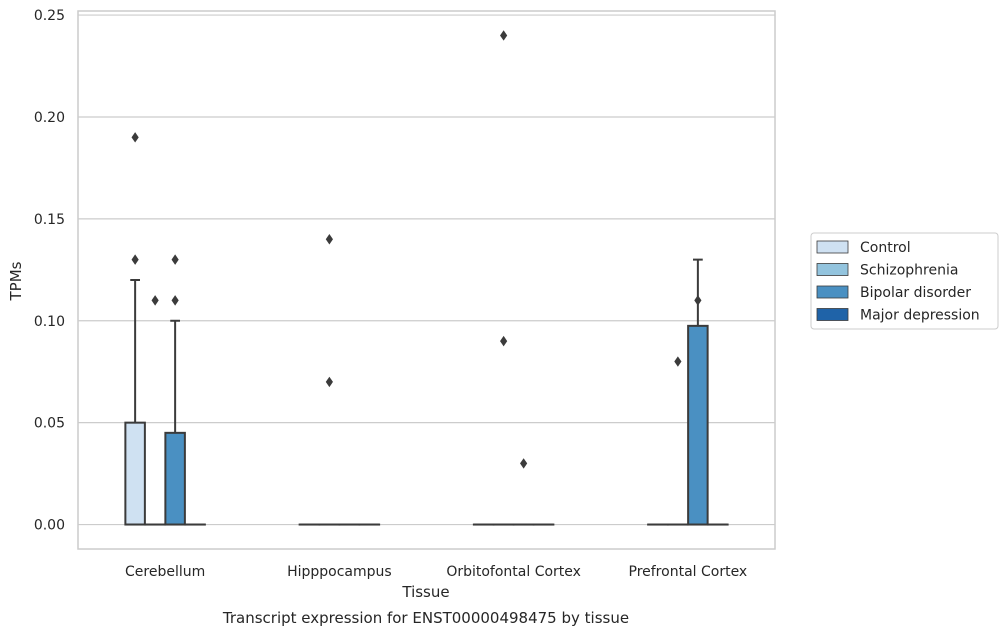  I want to click on y-tick-label: 0.15, so click(49, 220).